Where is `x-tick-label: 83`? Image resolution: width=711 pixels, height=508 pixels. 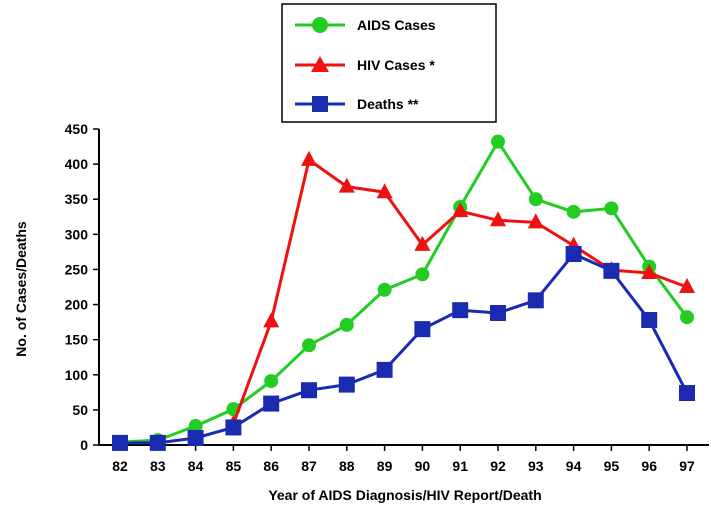 x-tick-label: 83 is located at coordinates (158, 466).